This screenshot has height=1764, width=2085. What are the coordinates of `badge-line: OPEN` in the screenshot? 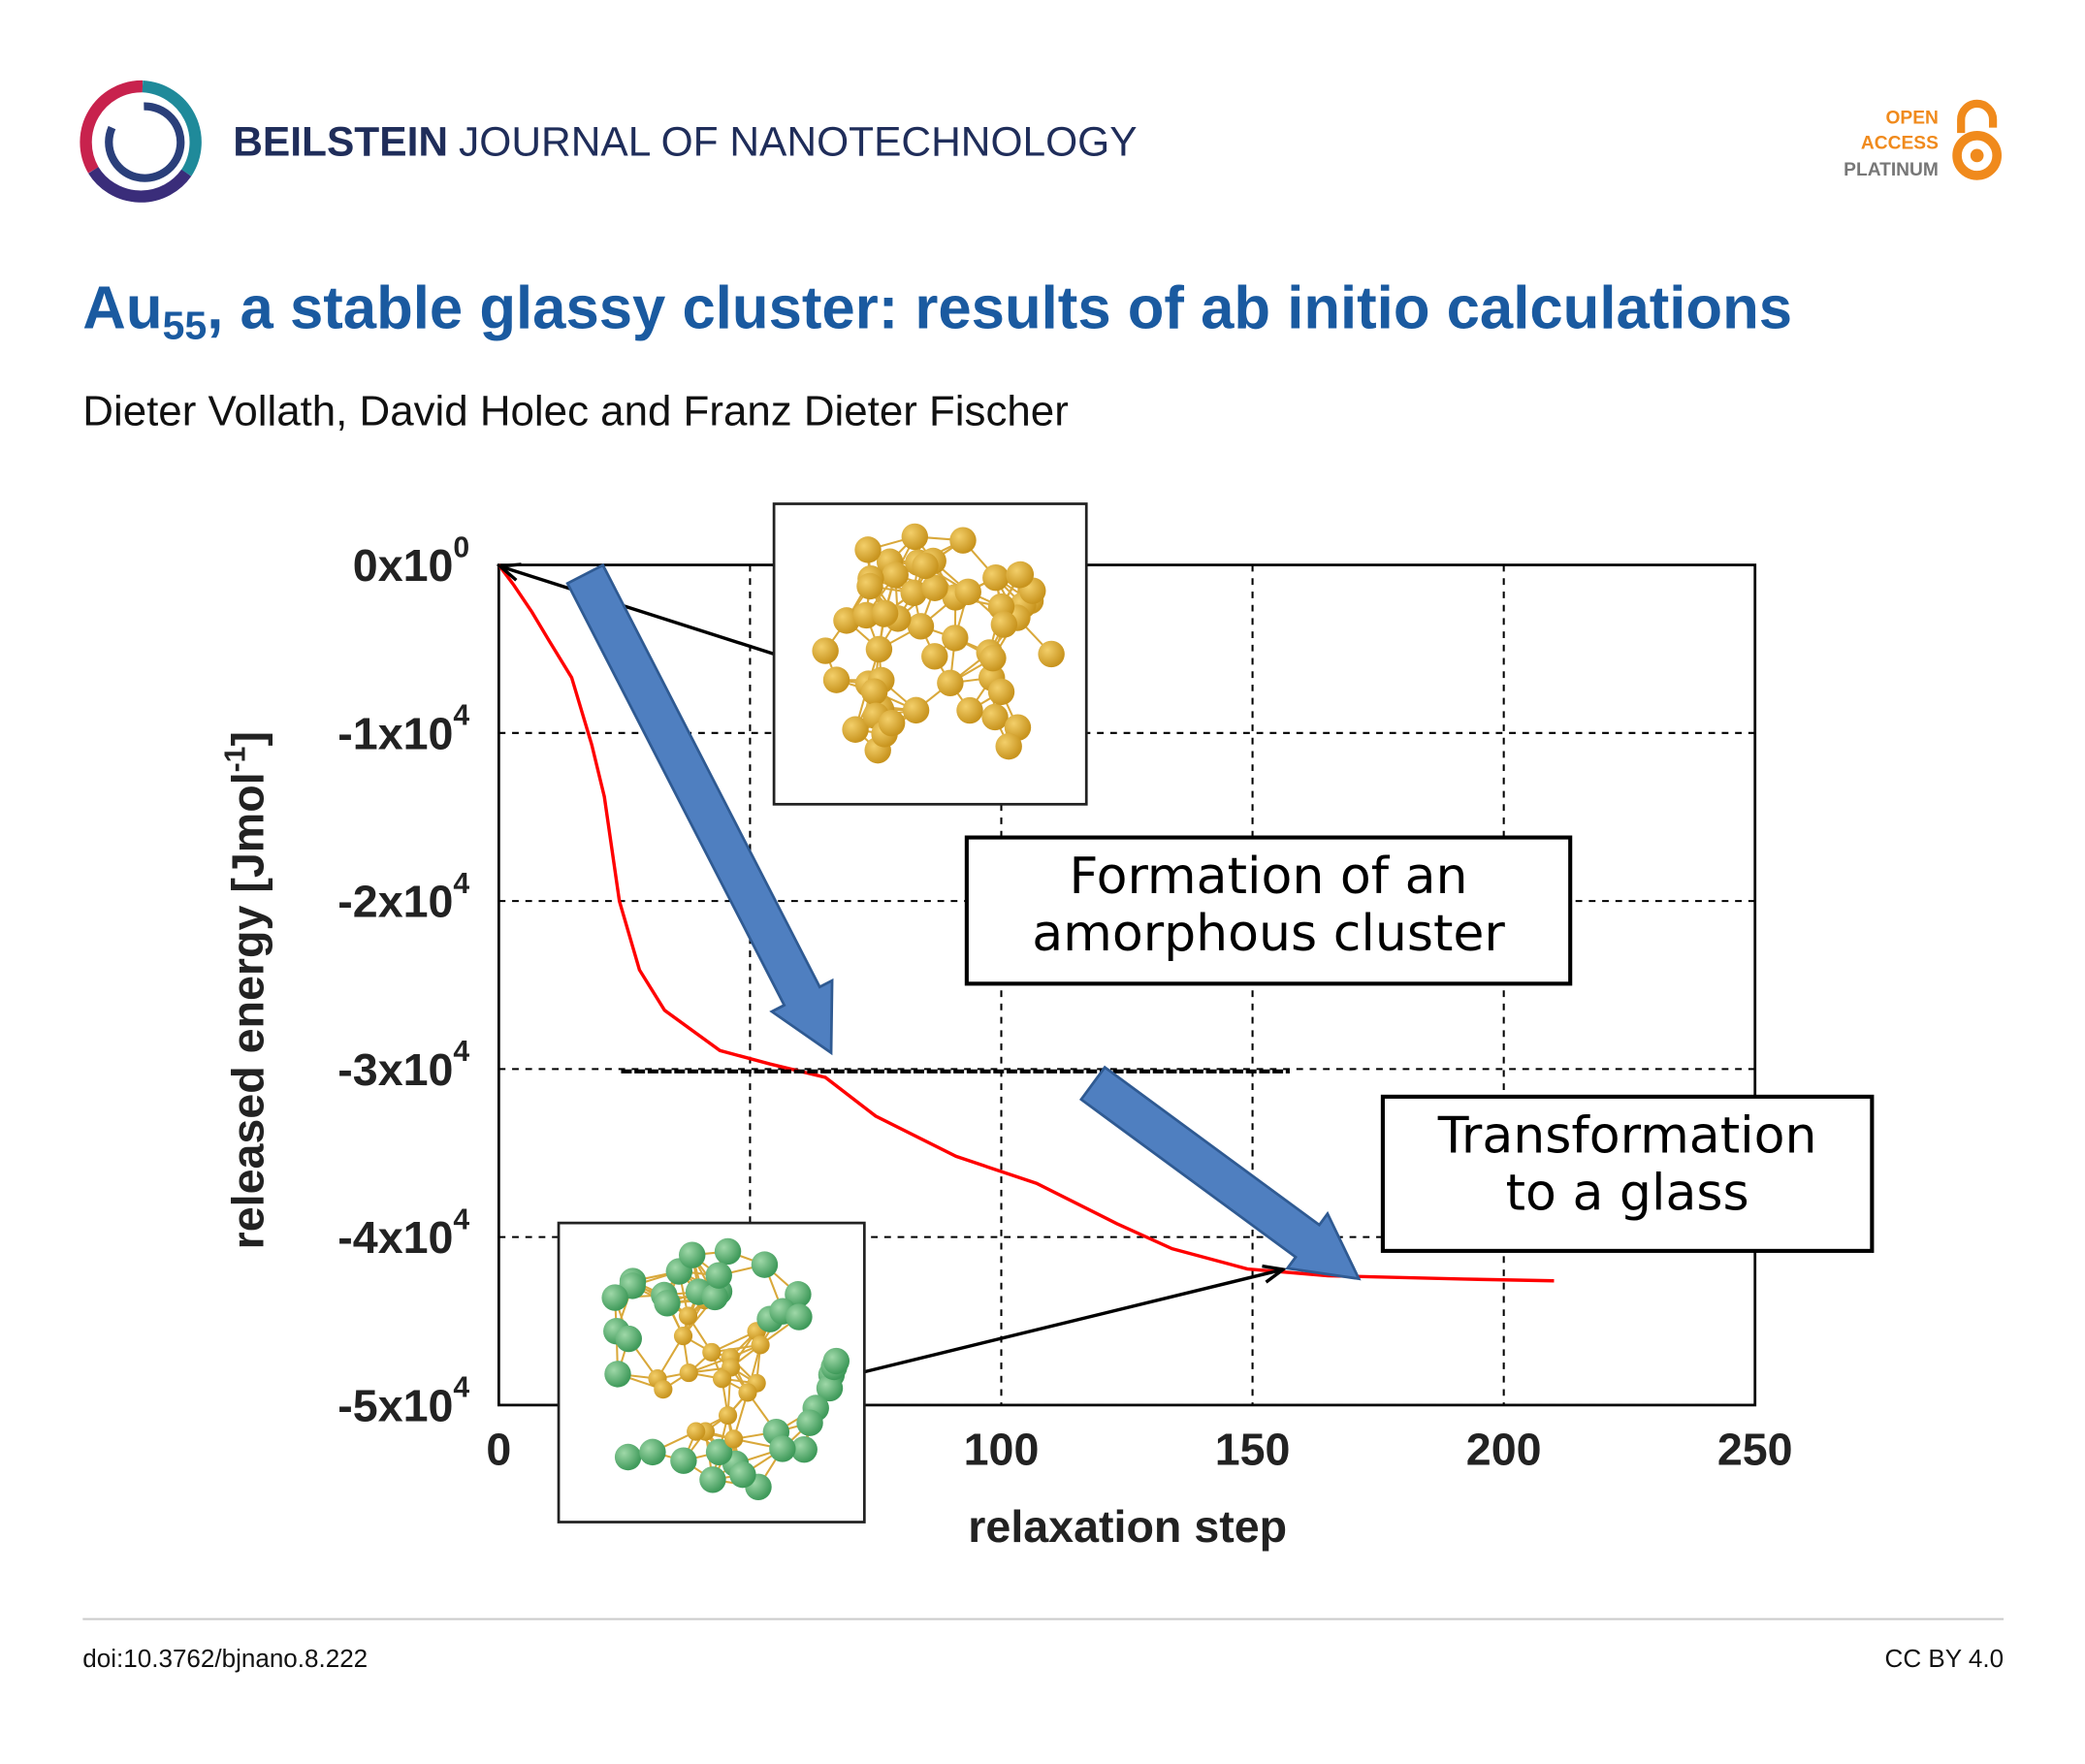 It's located at (1913, 118).